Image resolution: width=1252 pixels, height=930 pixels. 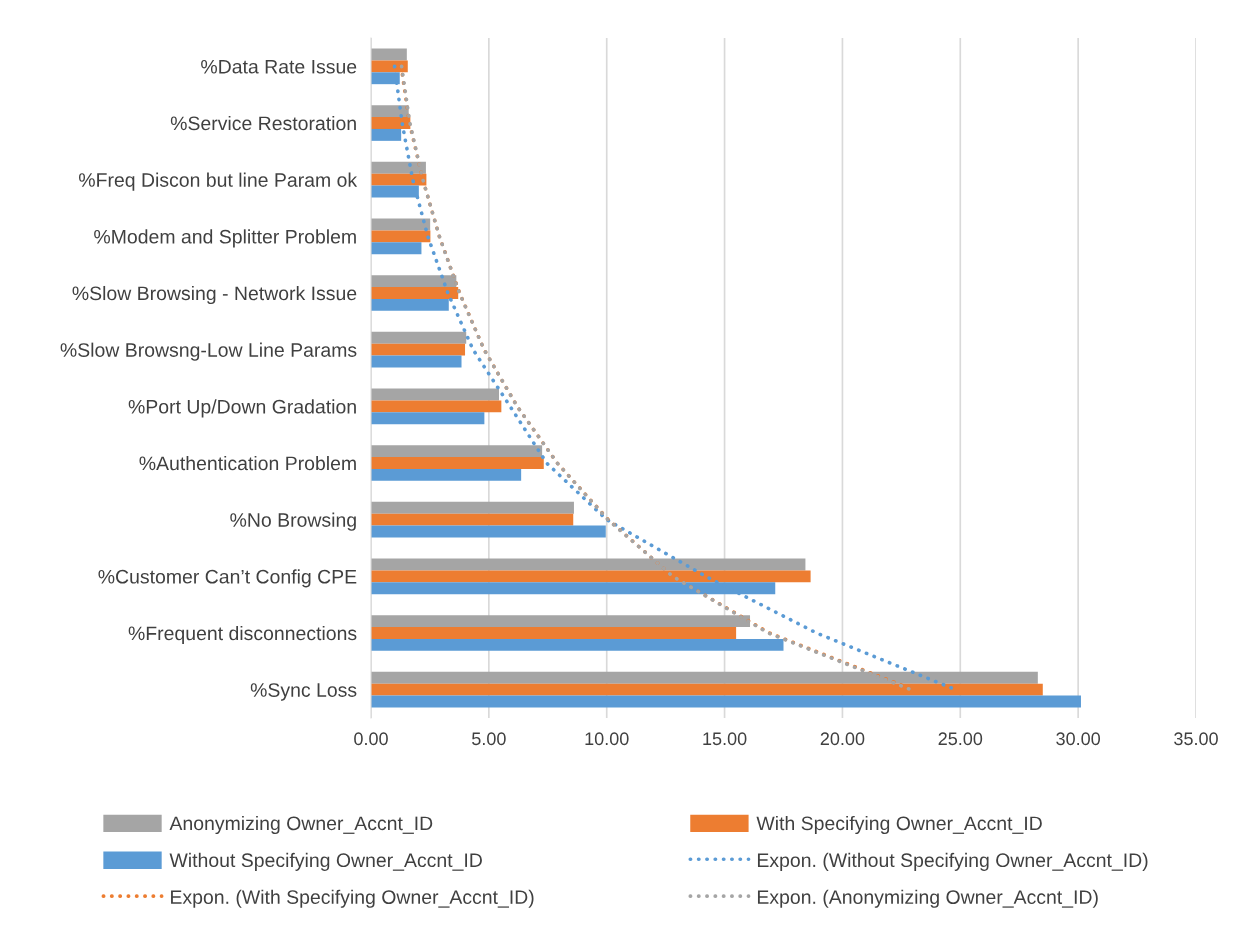 I want to click on x-tick-label: 0.00, so click(x=371, y=739).